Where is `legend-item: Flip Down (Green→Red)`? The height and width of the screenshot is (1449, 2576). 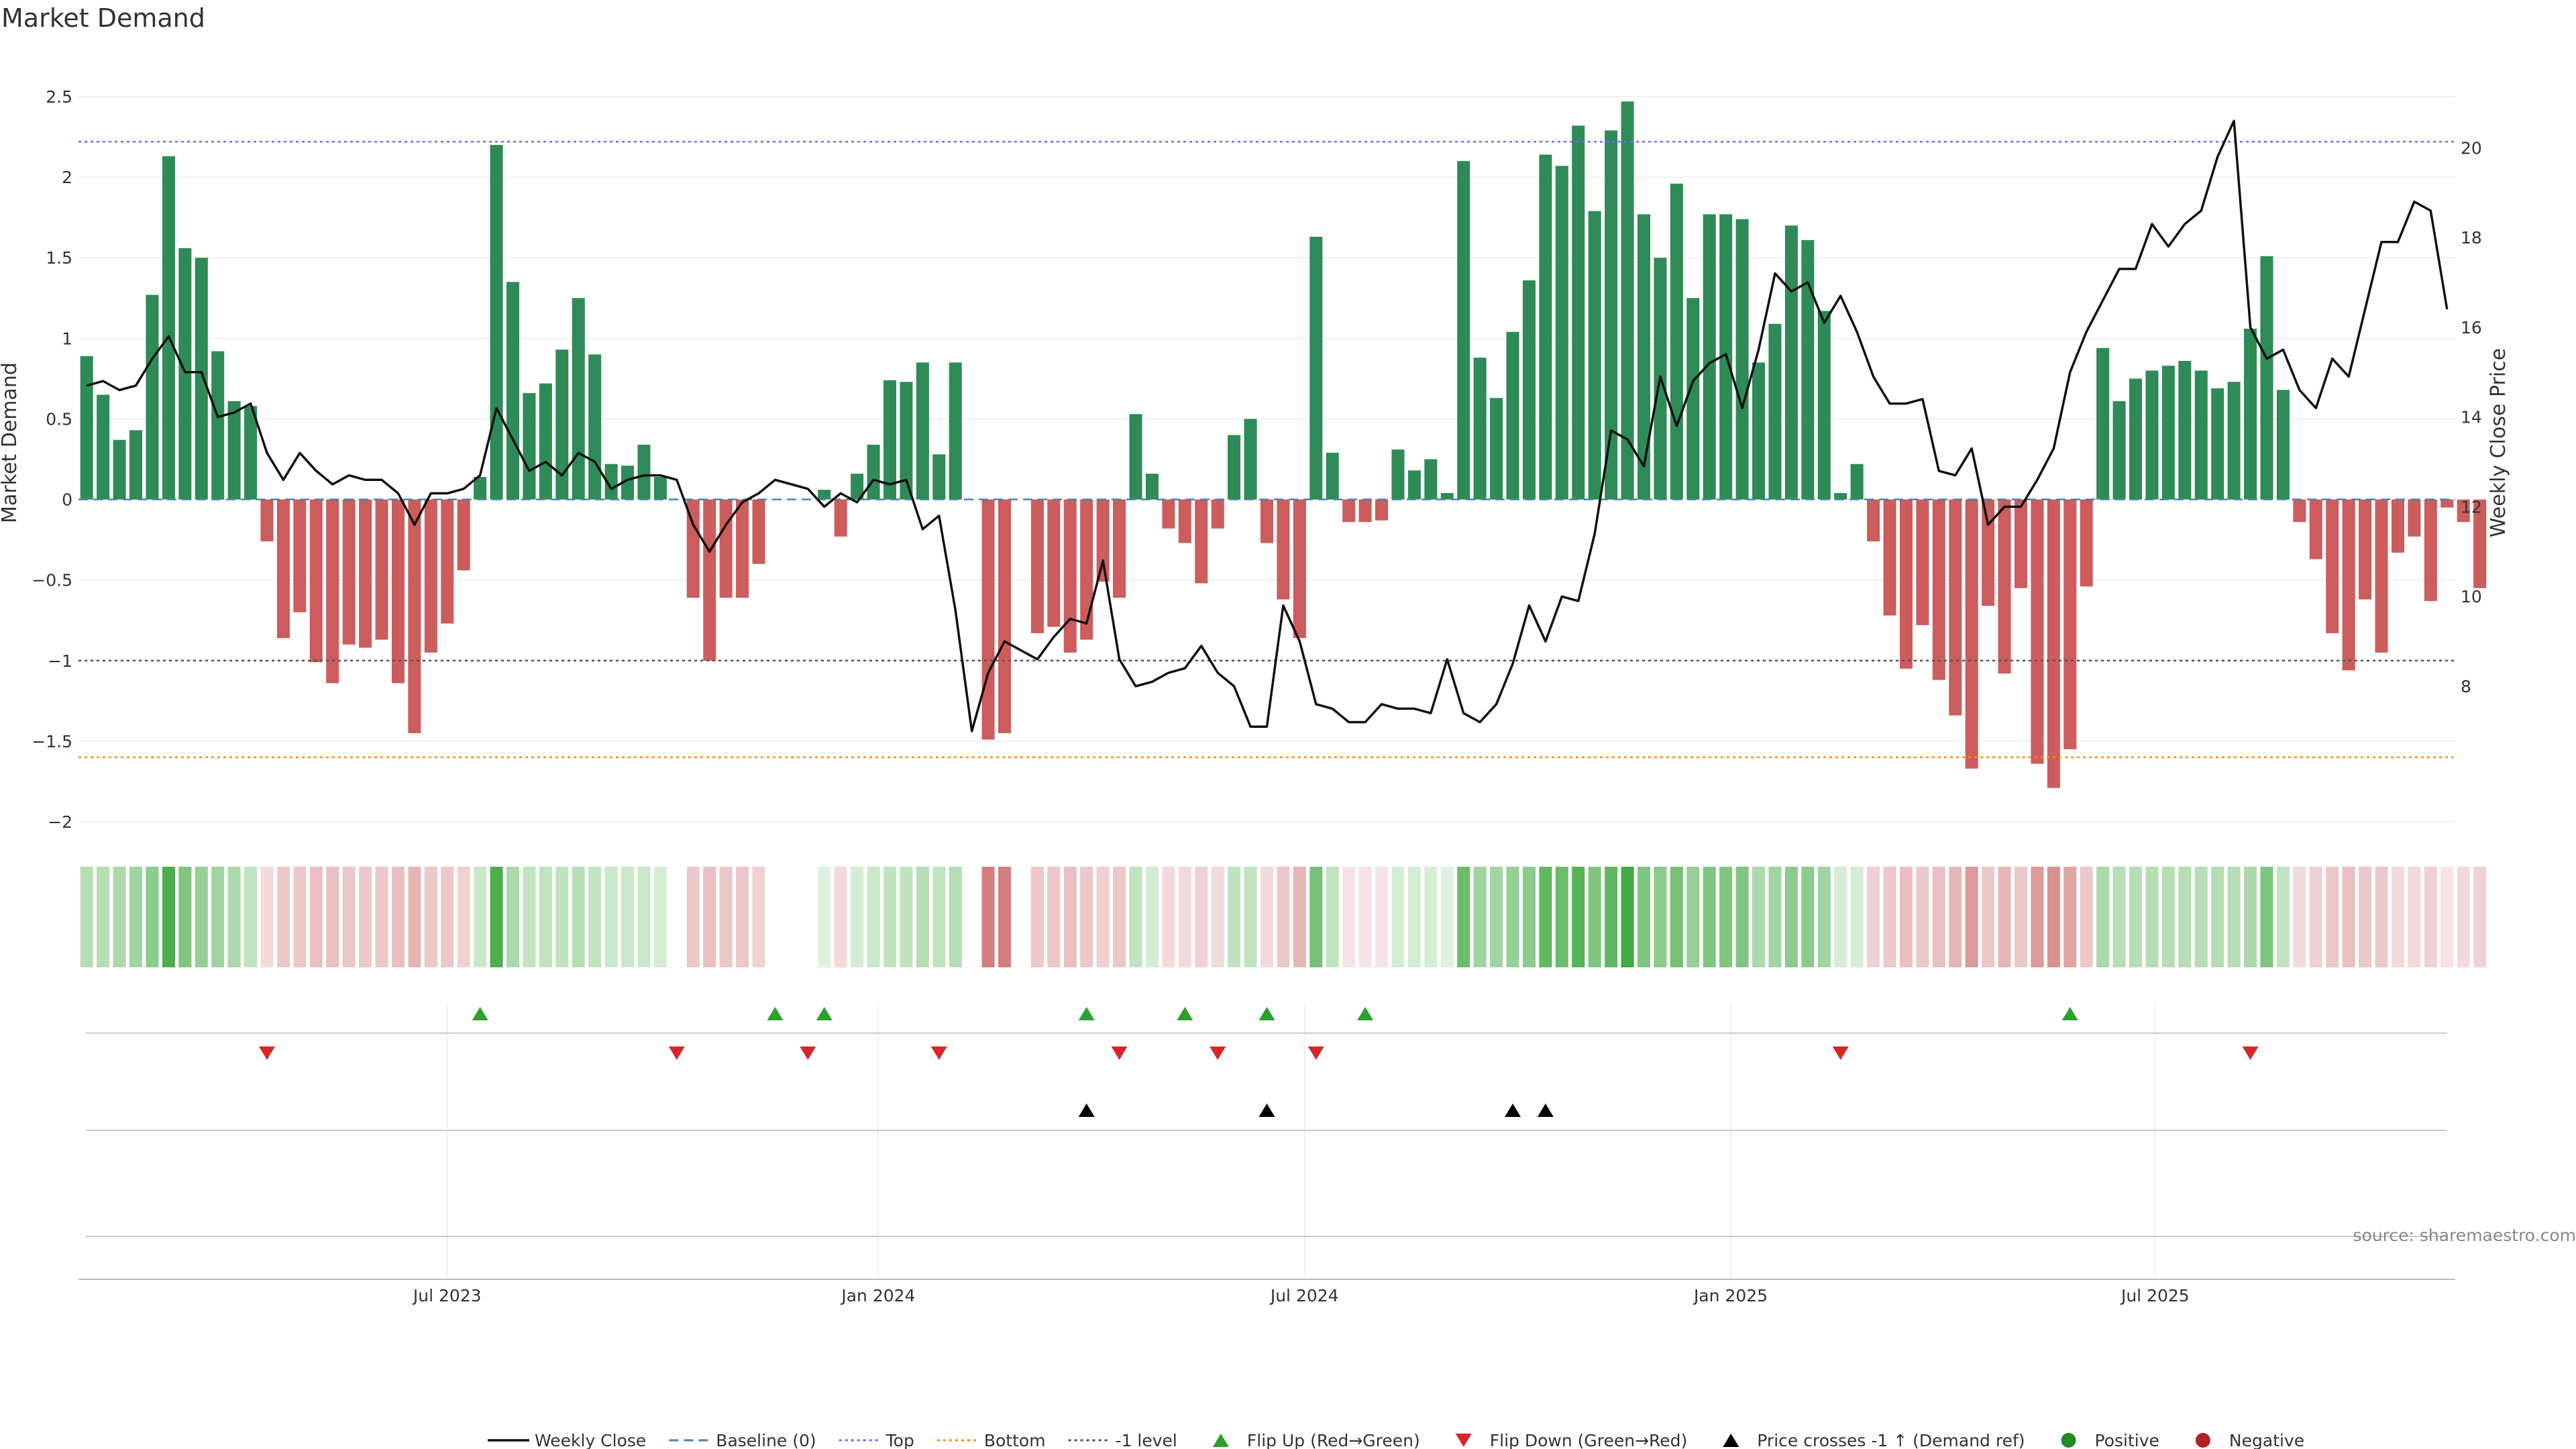 legend-item: Flip Down (Green→Red) is located at coordinates (1571, 1440).